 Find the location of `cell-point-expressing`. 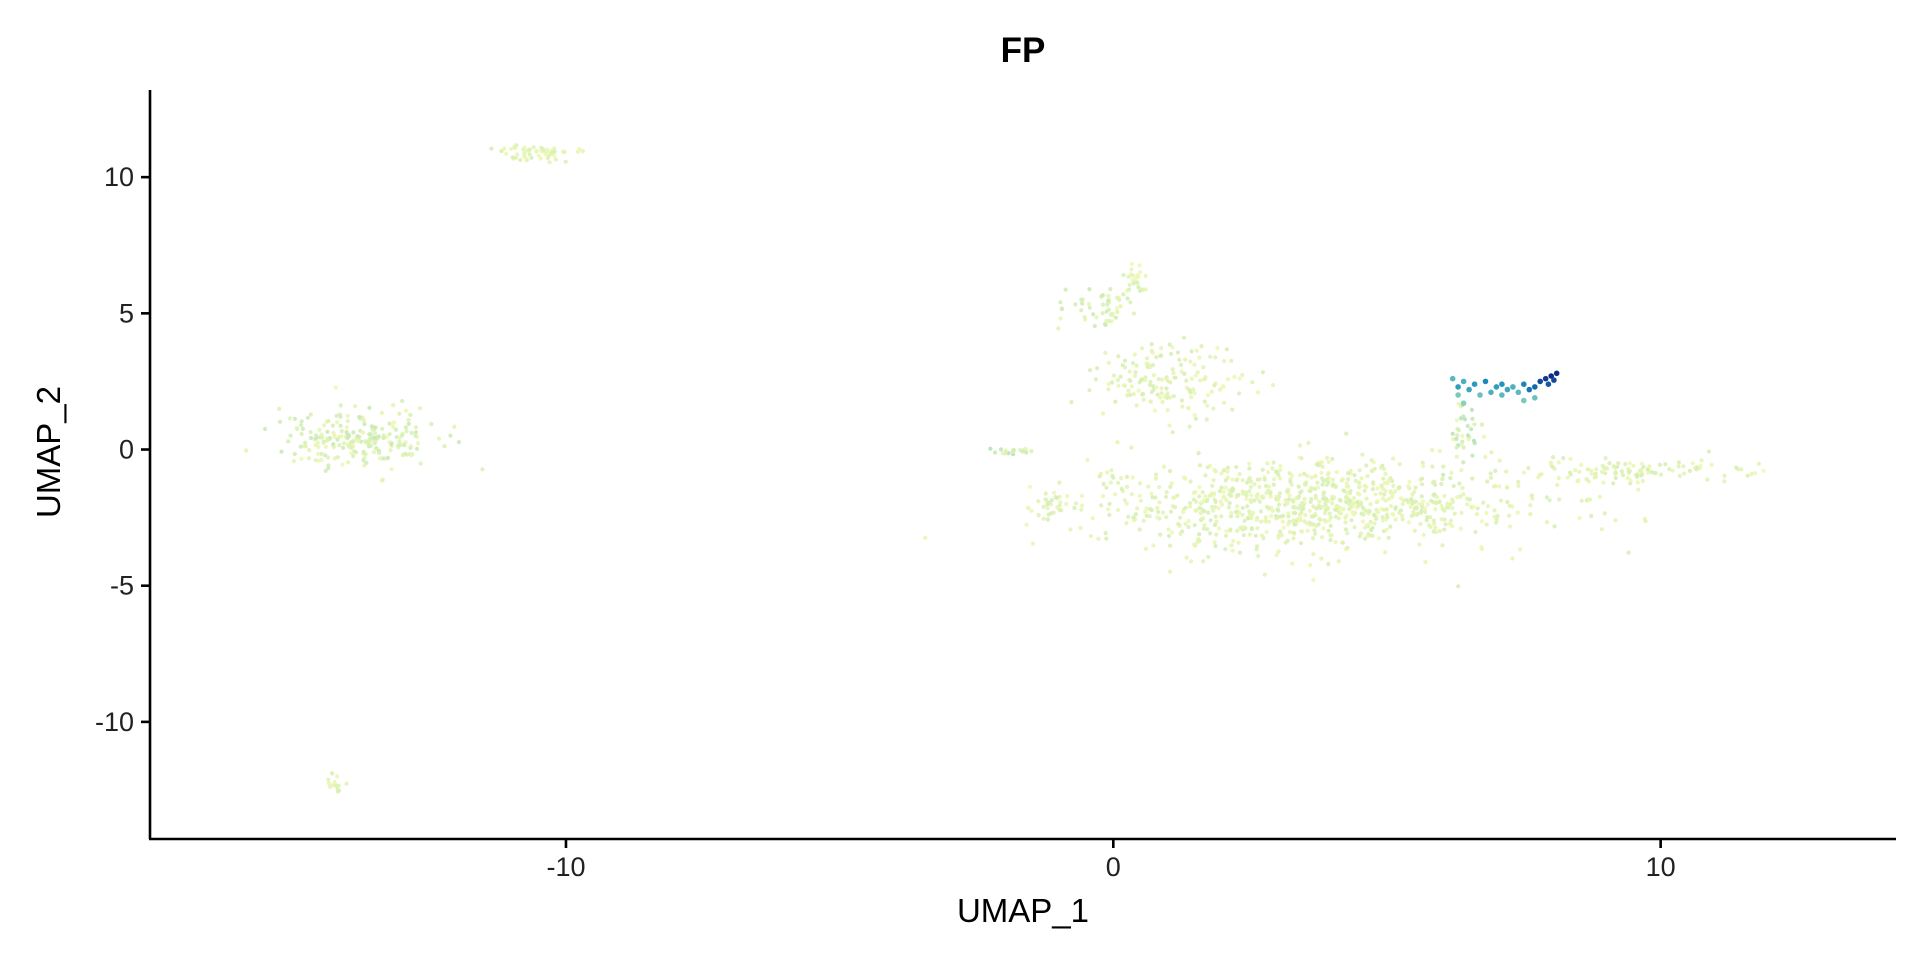

cell-point-expressing is located at coordinates (1491, 392).